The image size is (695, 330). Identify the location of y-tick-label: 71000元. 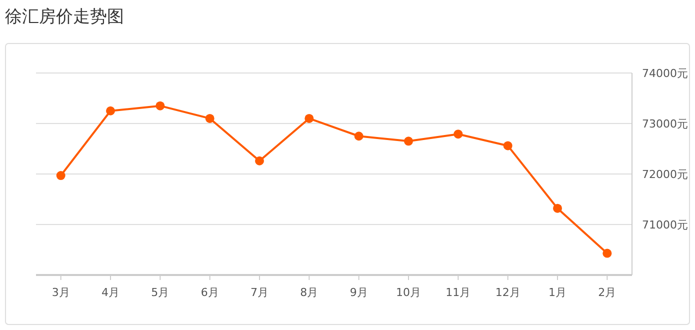
(665, 225).